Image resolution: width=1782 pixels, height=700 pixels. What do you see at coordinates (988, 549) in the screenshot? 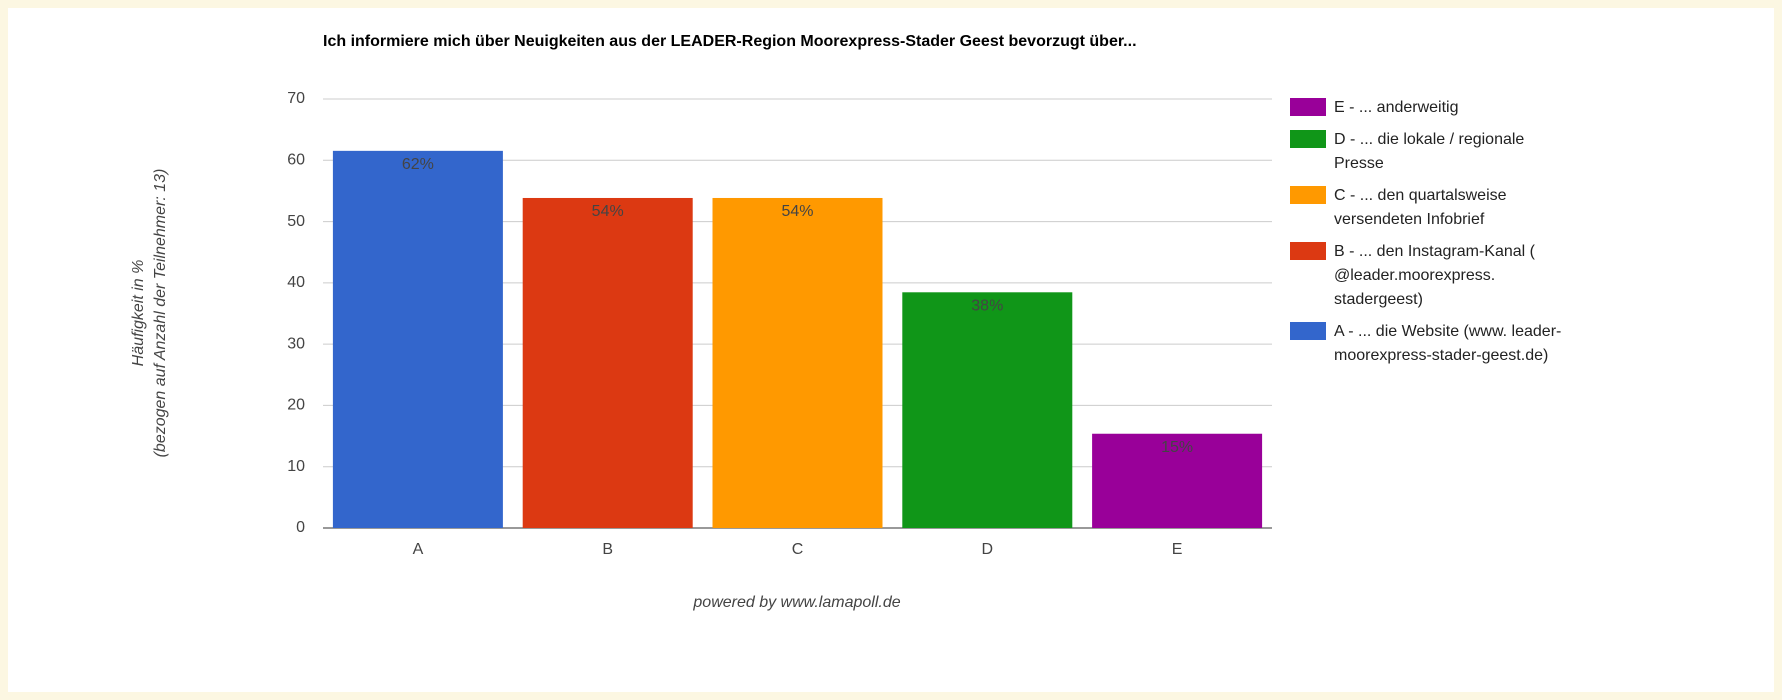
I see `x-tick-label: D` at bounding box center [988, 549].